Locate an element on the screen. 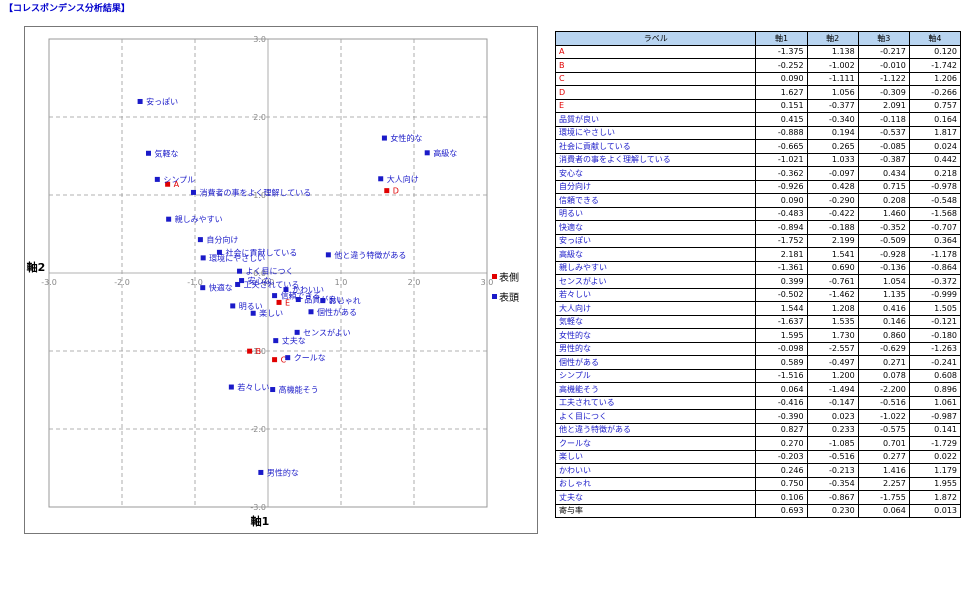 The image size is (974, 602). table-cell-label: センスがよい is located at coordinates (655, 281).